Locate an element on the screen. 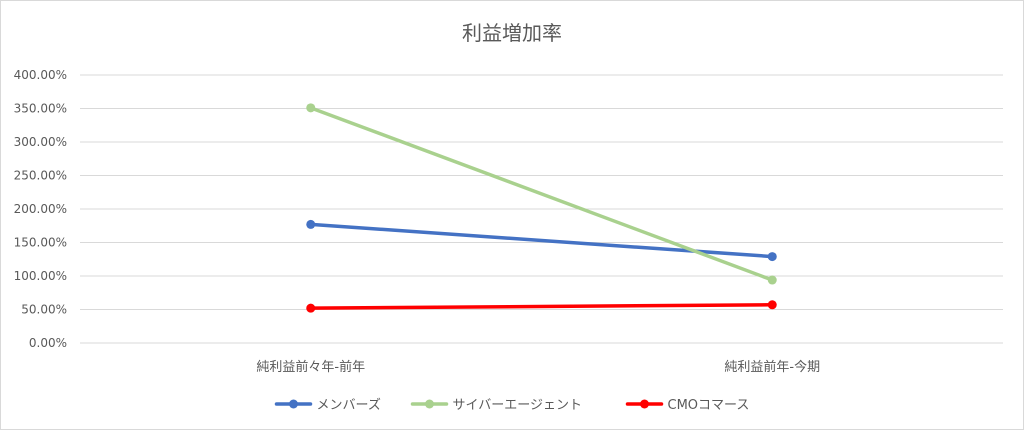 This screenshot has width=1024, height=430. y-tick-label: 100.00% is located at coordinates (40, 276).